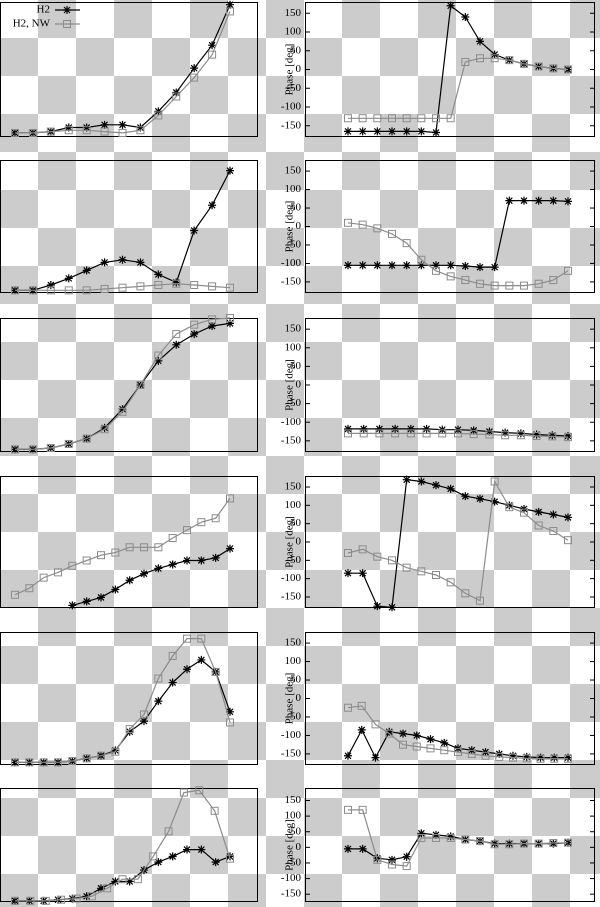 The height and width of the screenshot is (907, 600). Describe the element at coordinates (299, 542) in the screenshot. I see `y-tick-label: 0` at that location.